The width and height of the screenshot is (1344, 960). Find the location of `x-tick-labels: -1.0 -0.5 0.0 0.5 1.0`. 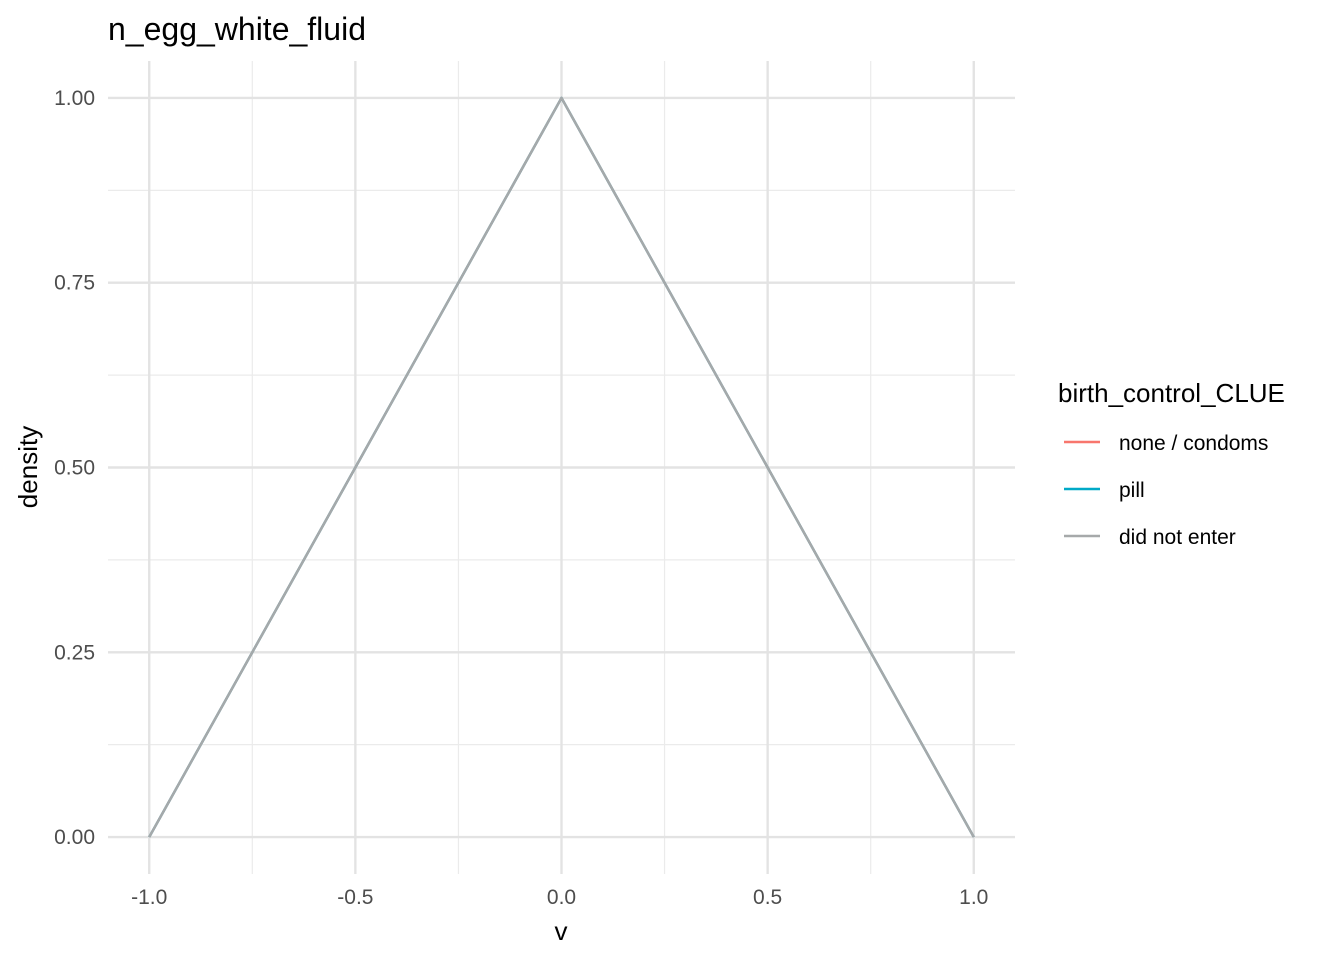

x-tick-labels: -1.0 -0.5 0.0 0.5 1.0 is located at coordinates (559, 897).